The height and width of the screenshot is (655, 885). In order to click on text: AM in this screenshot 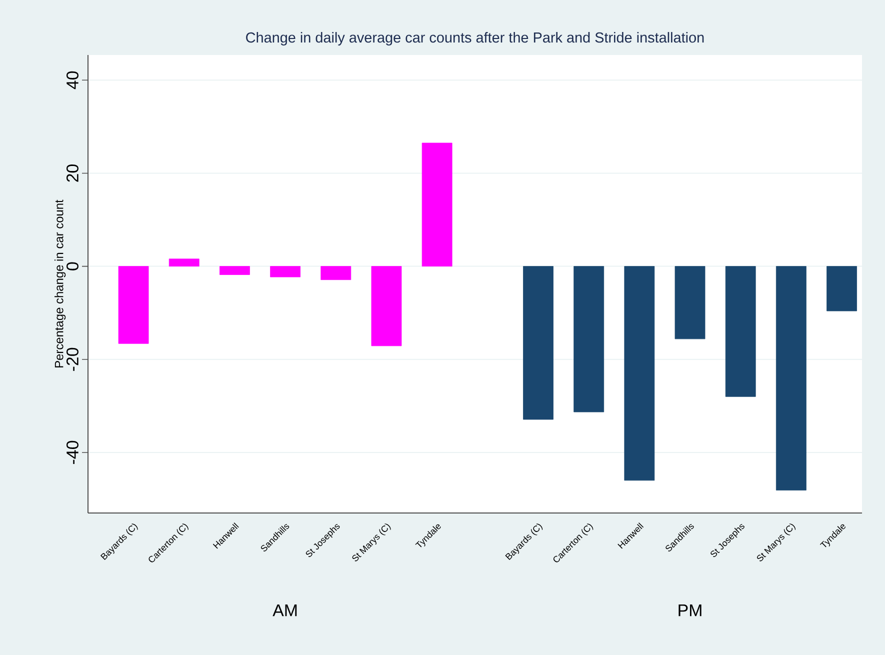, I will do `click(284, 610)`.